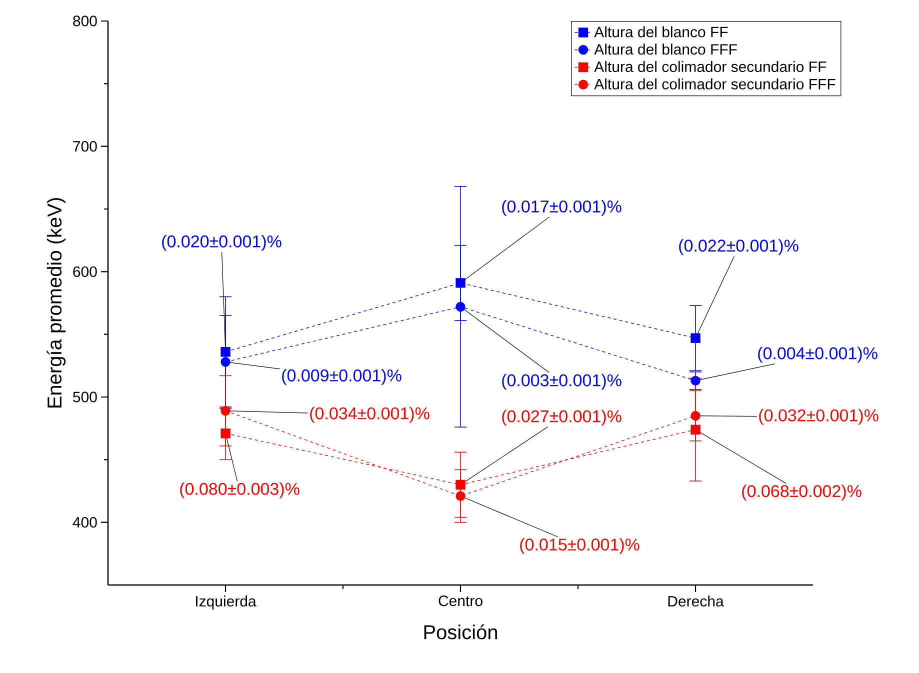  What do you see at coordinates (818, 416) in the screenshot?
I see `annotation: (0.032±0.001)%` at bounding box center [818, 416].